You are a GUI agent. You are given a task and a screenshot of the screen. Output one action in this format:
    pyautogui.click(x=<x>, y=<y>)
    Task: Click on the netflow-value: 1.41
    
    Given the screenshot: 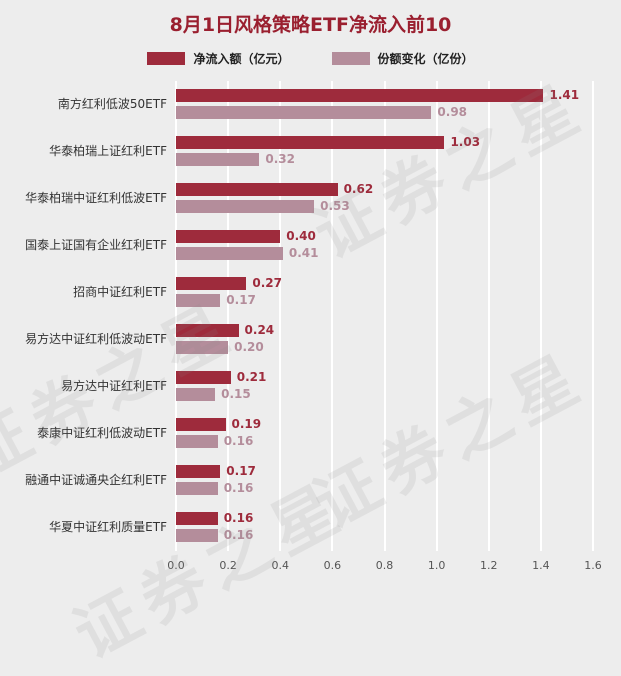 What is the action you would take?
    pyautogui.click(x=564, y=95)
    